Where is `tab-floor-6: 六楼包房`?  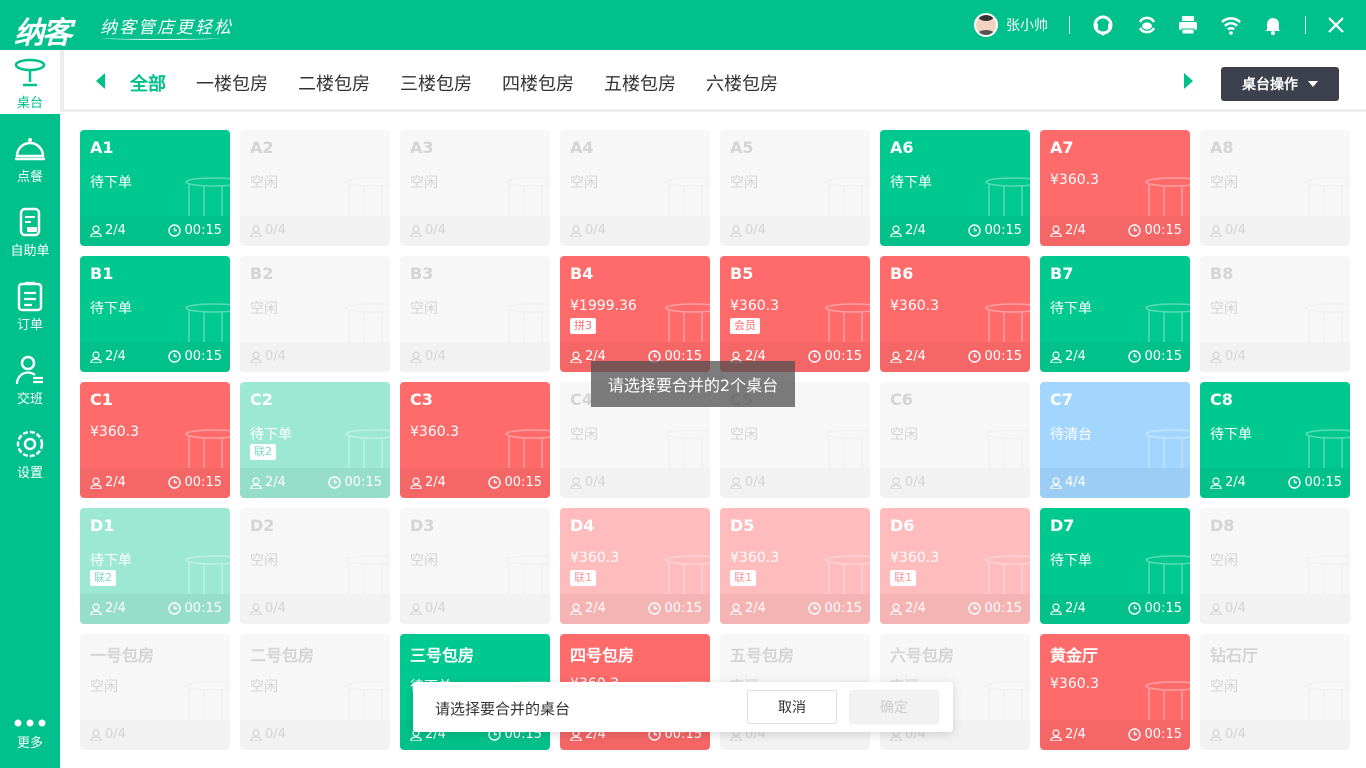 tab-floor-6: 六楼包房 is located at coordinates (742, 84).